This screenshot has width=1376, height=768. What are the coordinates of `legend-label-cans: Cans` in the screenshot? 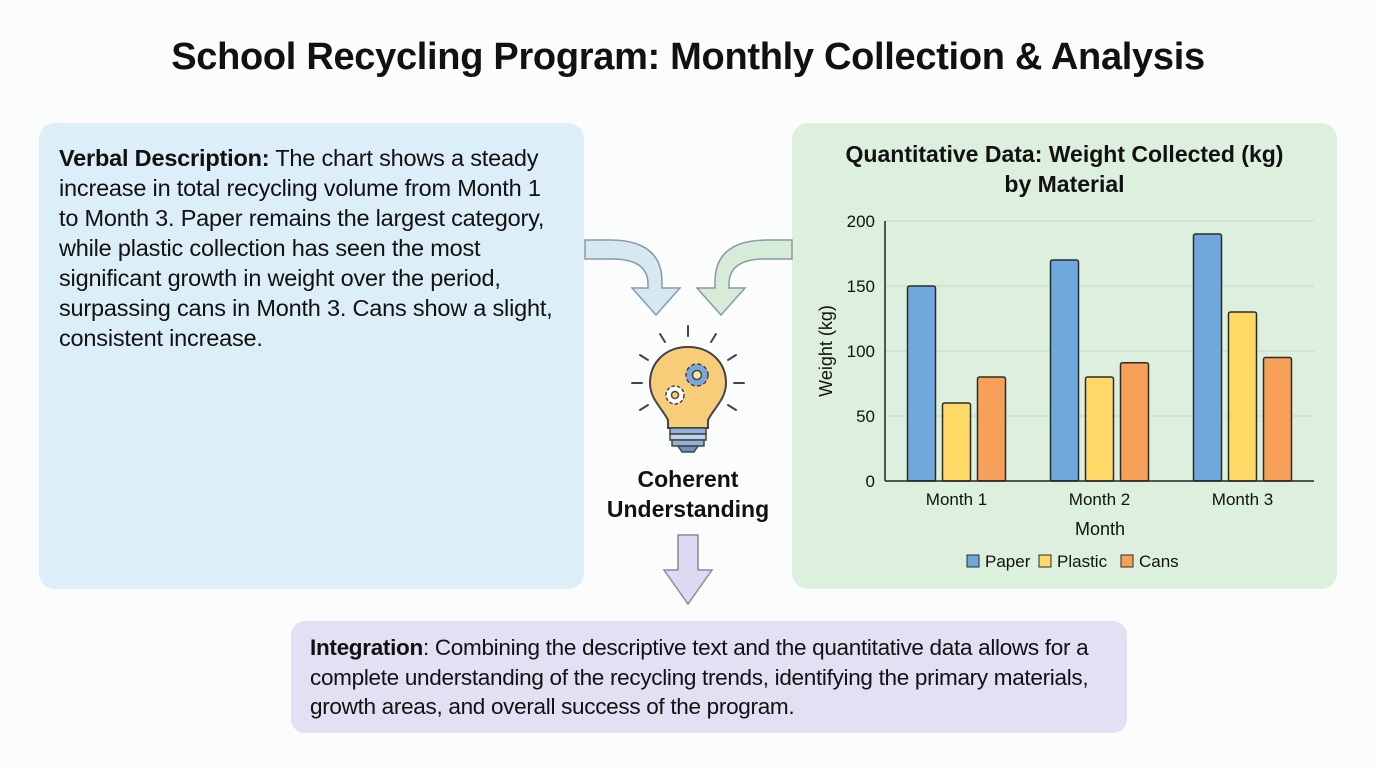 It's located at (1159, 561).